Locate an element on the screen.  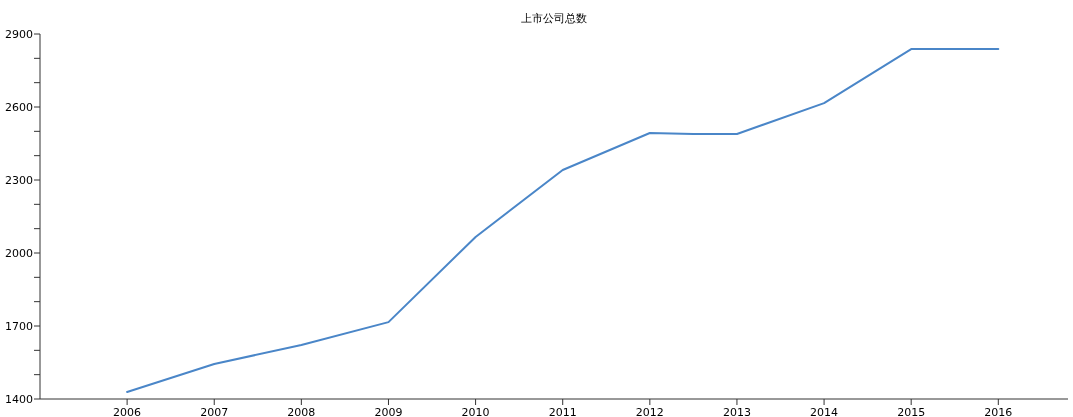
x-tick-label: 2016 is located at coordinates (998, 411).